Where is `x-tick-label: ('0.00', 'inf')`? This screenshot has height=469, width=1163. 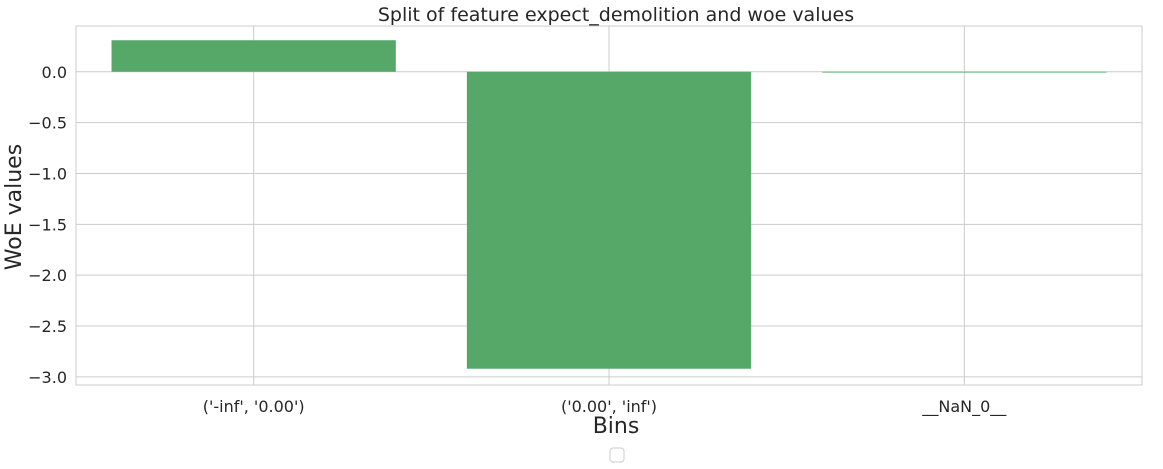
x-tick-label: ('0.00', 'inf') is located at coordinates (609, 406).